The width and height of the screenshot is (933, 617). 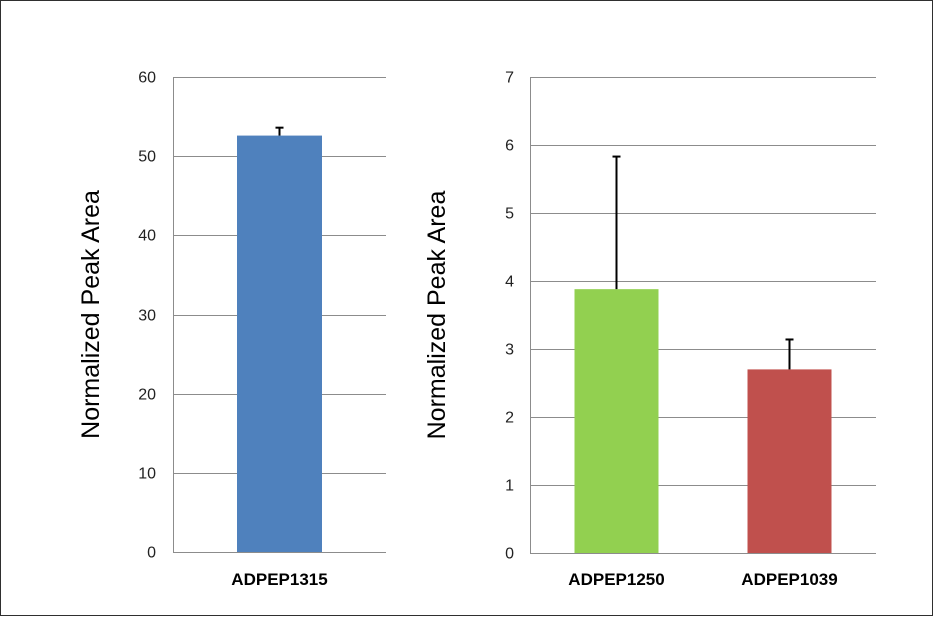 What do you see at coordinates (509, 78) in the screenshot?
I see `y-tick-label-7: 7` at bounding box center [509, 78].